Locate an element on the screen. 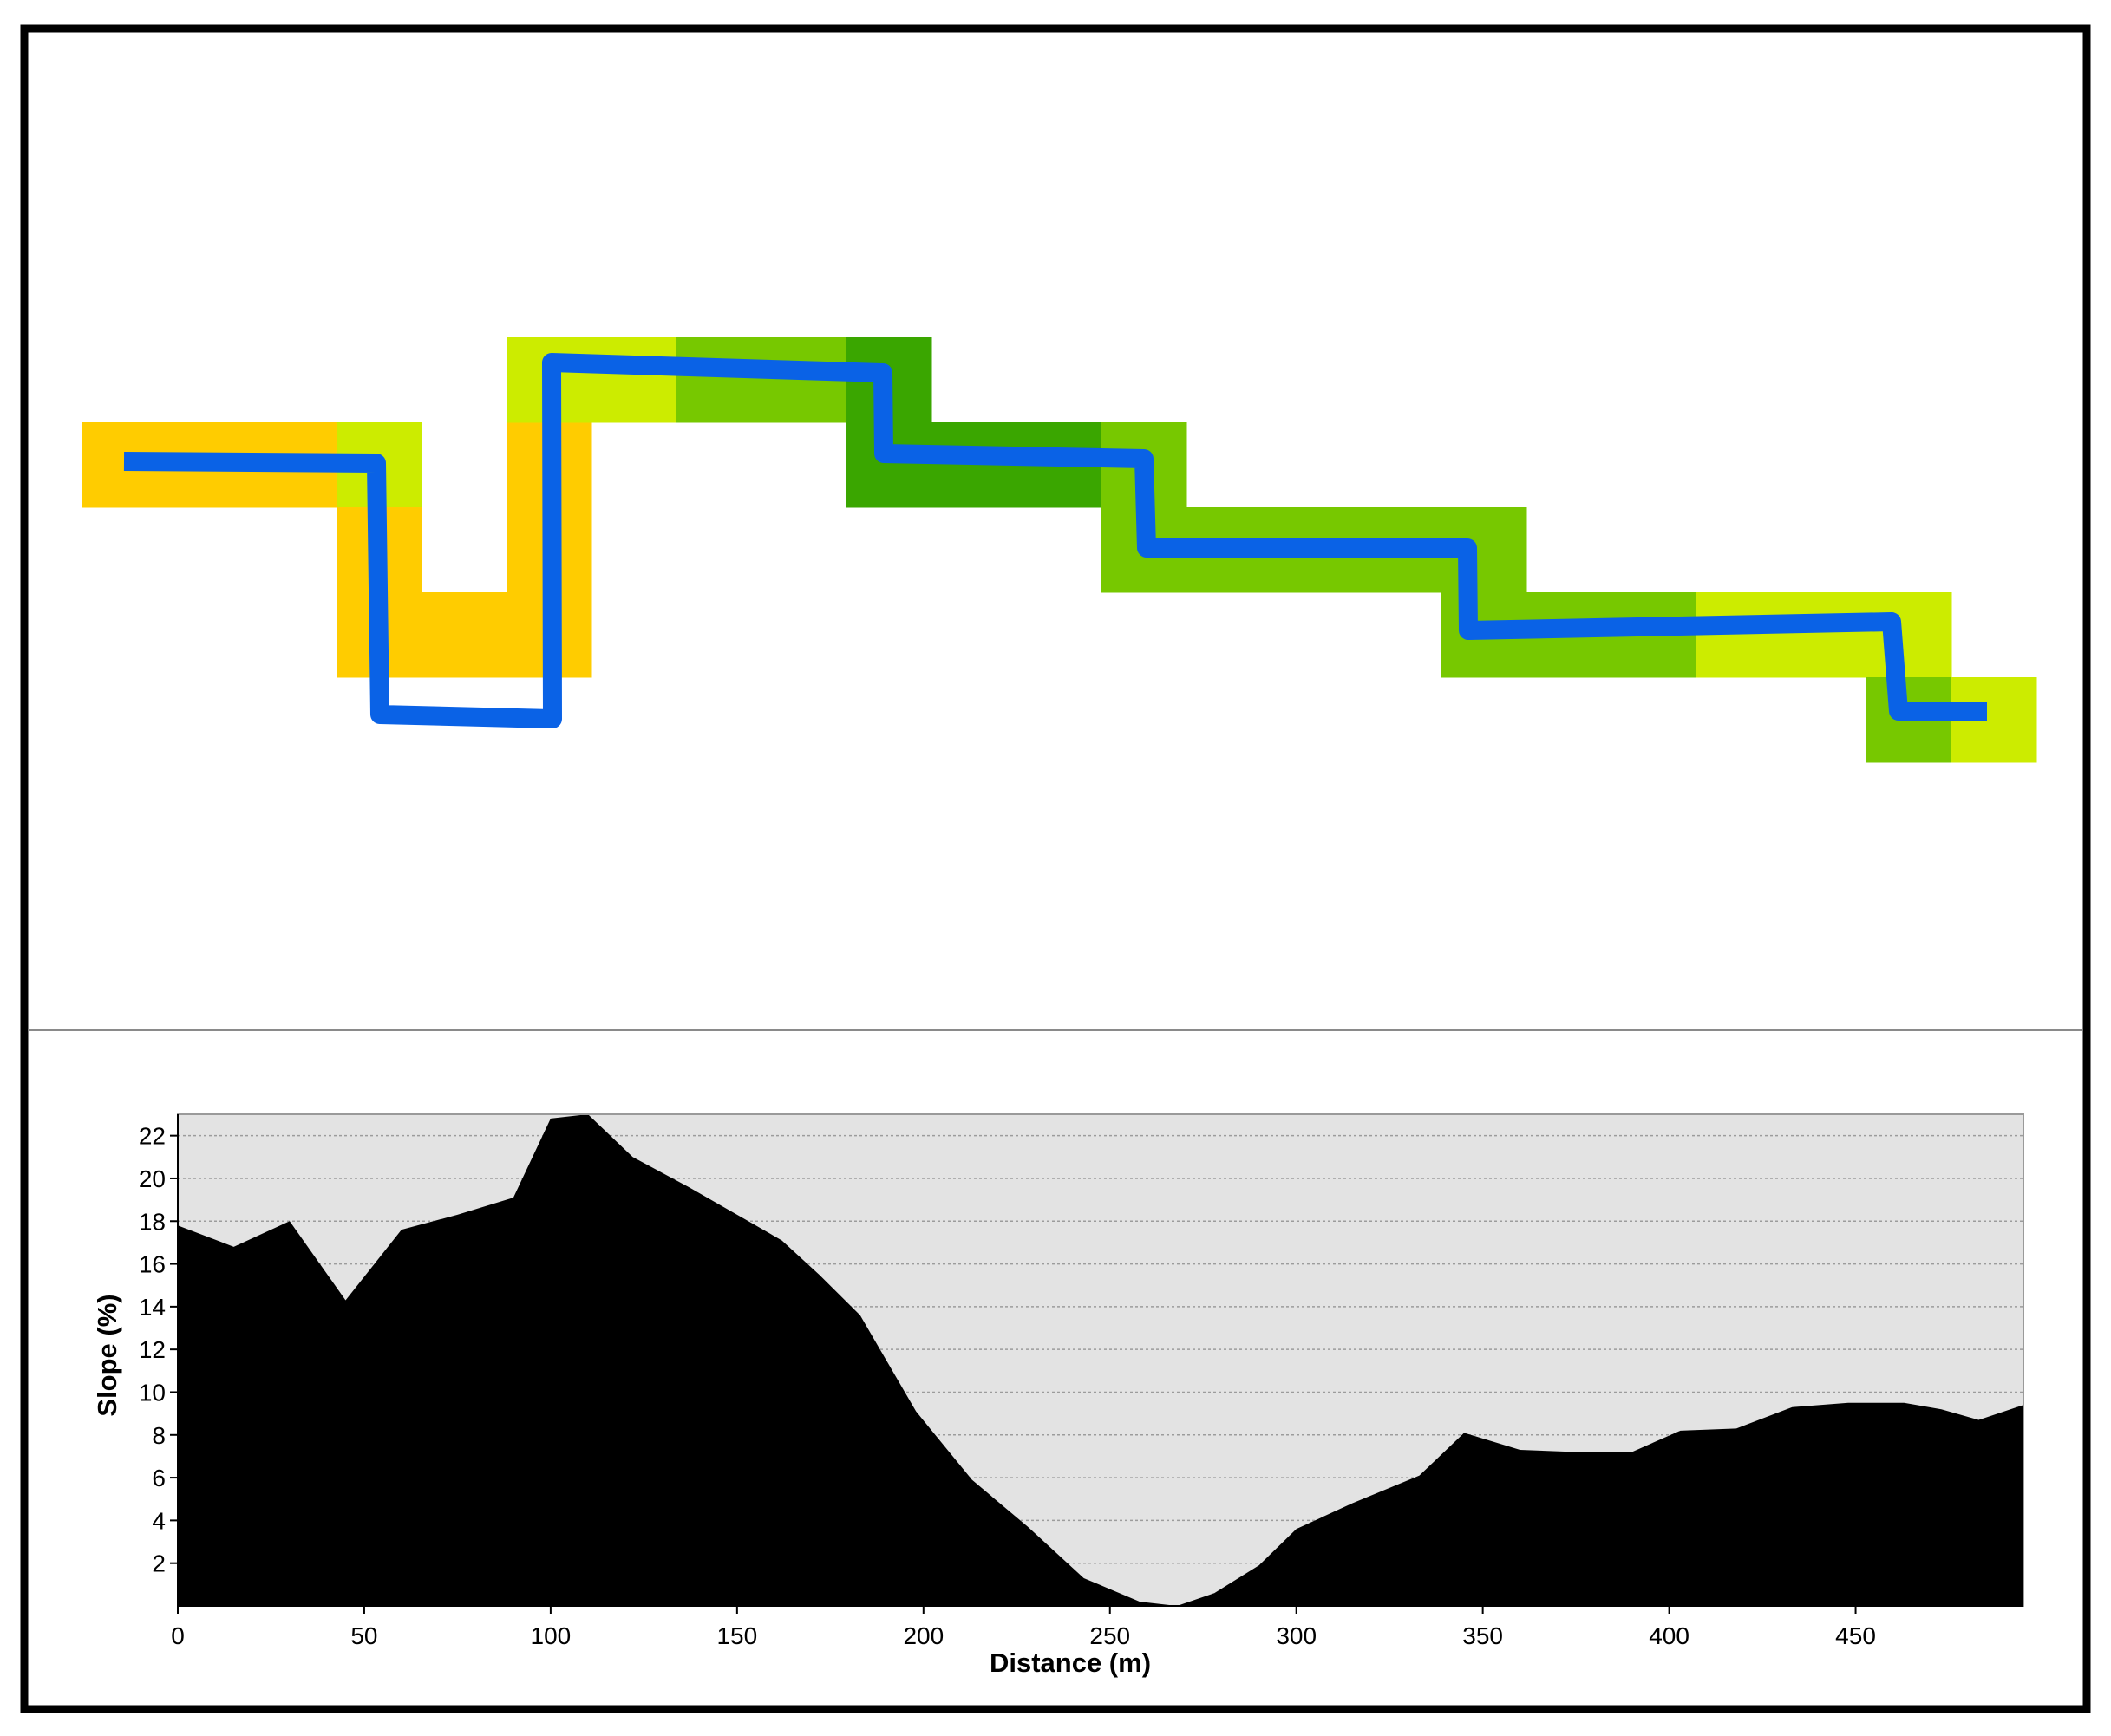 The height and width of the screenshot is (1736, 2111). x-axis-label: Distance (m) is located at coordinates (1070, 1663).